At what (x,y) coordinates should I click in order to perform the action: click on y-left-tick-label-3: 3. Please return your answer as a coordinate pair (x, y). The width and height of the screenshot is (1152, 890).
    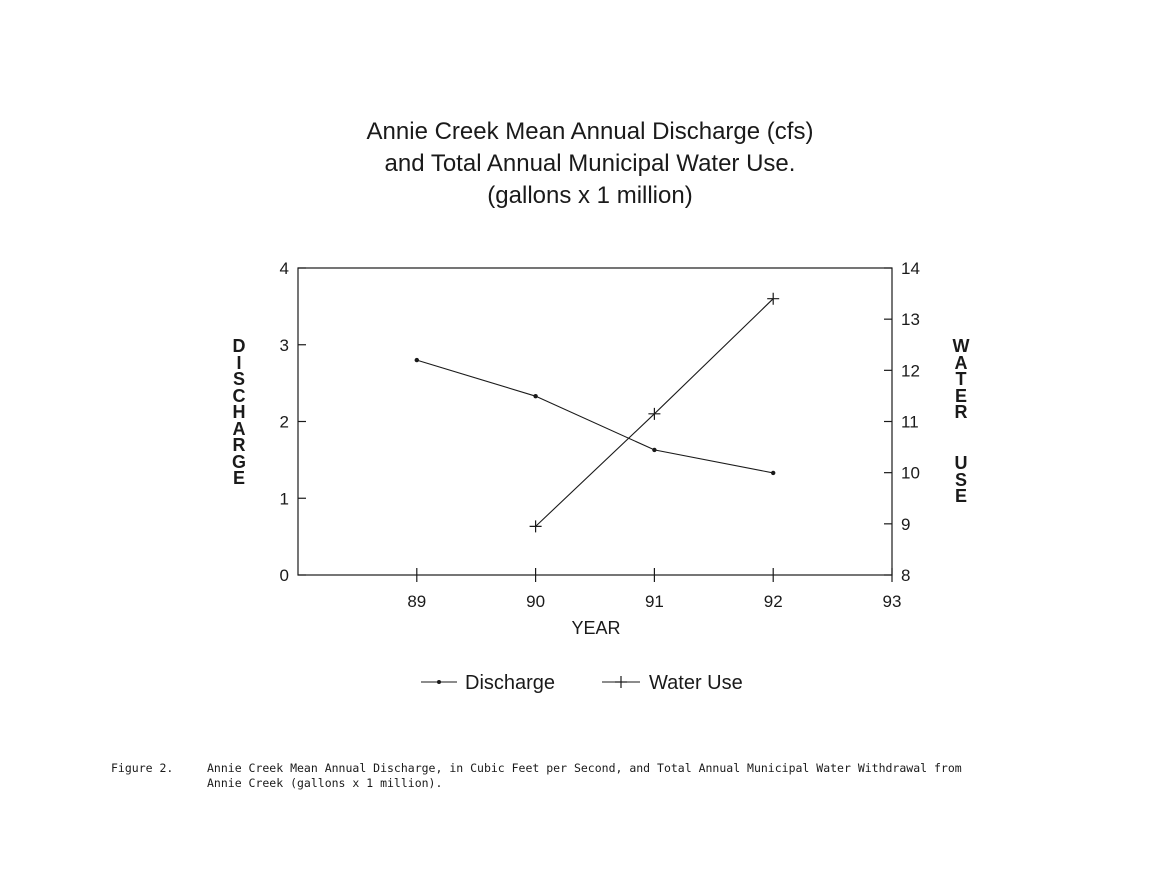
    Looking at the image, I should click on (284, 345).